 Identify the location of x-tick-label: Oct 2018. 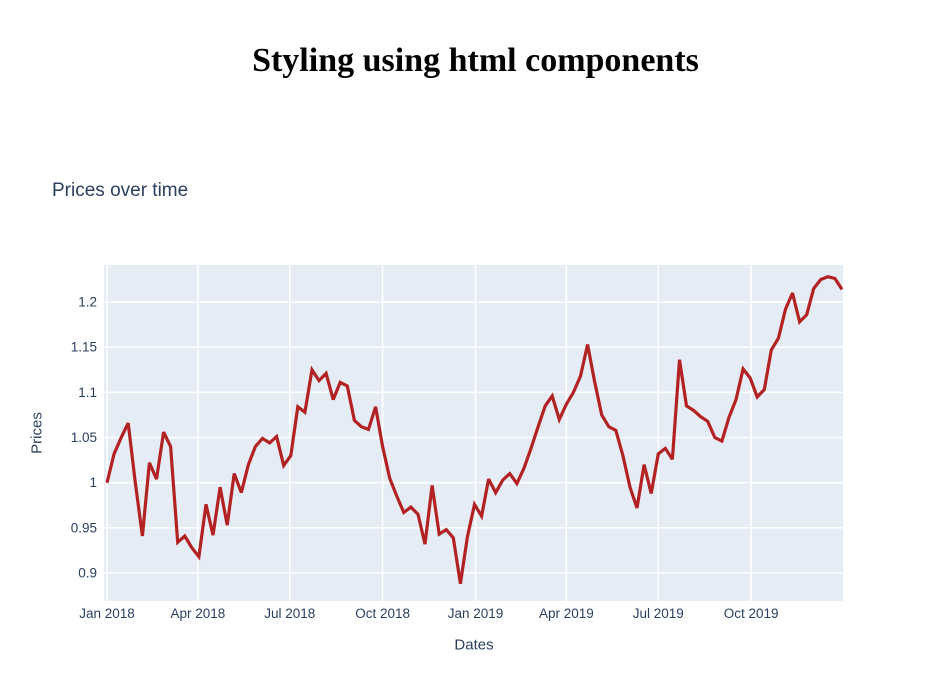
(382, 613).